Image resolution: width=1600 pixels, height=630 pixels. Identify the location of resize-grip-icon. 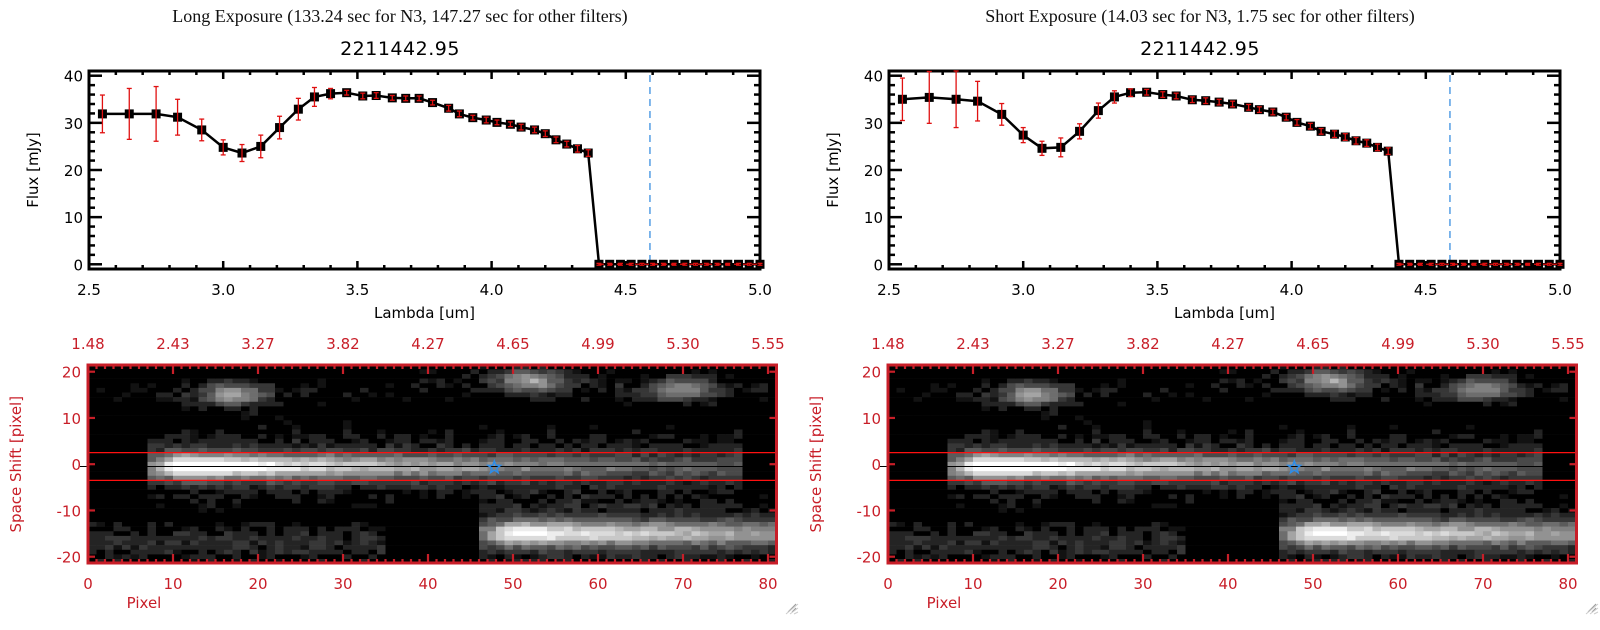
(792, 609).